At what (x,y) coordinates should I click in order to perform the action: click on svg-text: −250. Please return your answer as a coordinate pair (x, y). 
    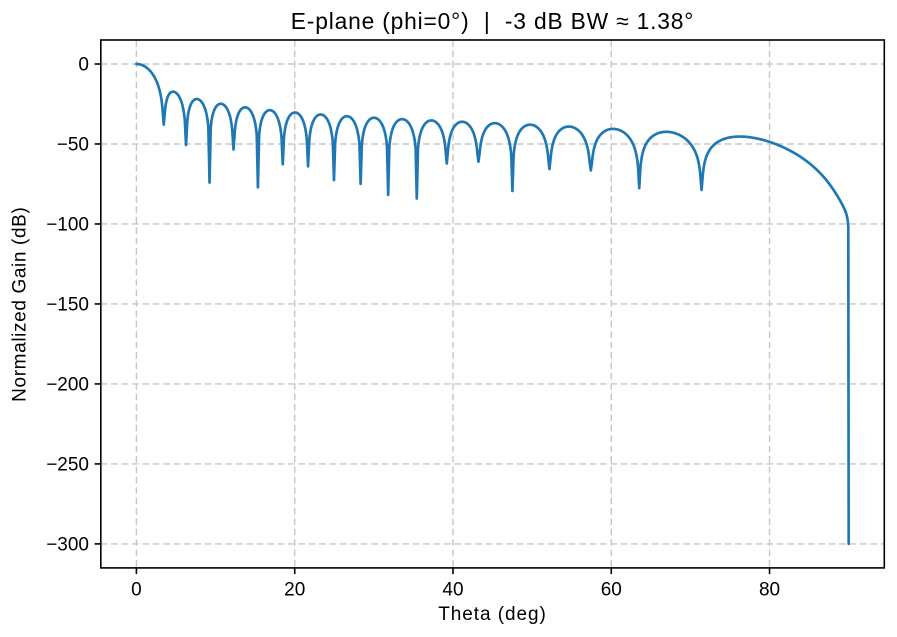
    Looking at the image, I should click on (67, 465).